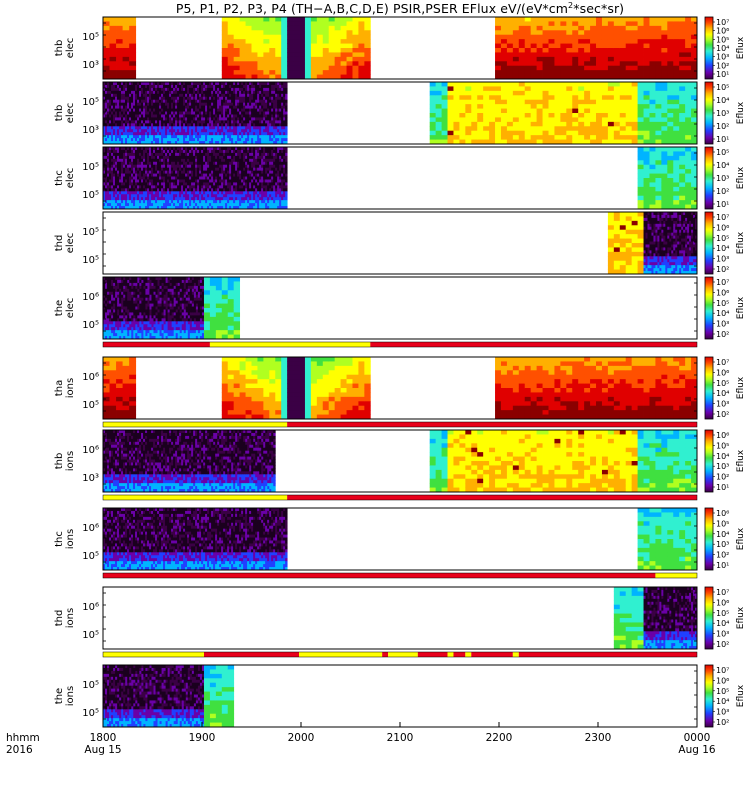  What do you see at coordinates (59, 48) in the screenshot?
I see `panel-probe-label: thb` at bounding box center [59, 48].